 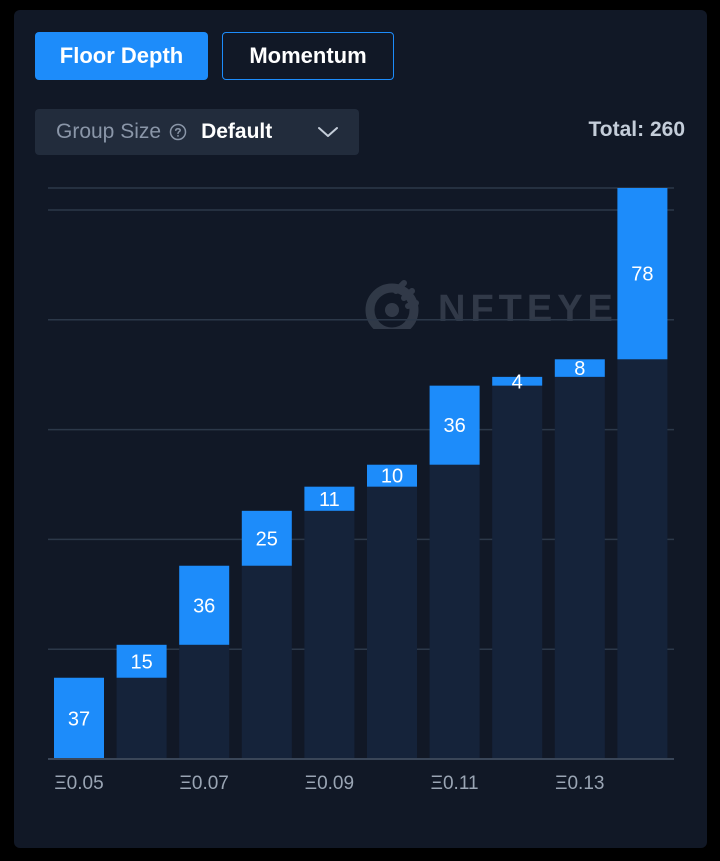 I want to click on x-tick-label: Ξ0.11, so click(x=455, y=783).